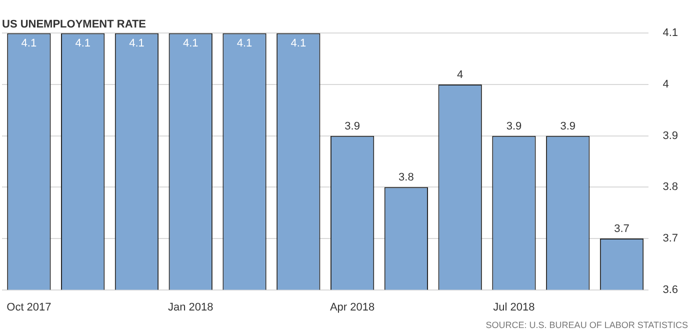 Image resolution: width=696 pixels, height=333 pixels. Describe the element at coordinates (670, 136) in the screenshot. I see `y-tick-label: 3.9` at that location.